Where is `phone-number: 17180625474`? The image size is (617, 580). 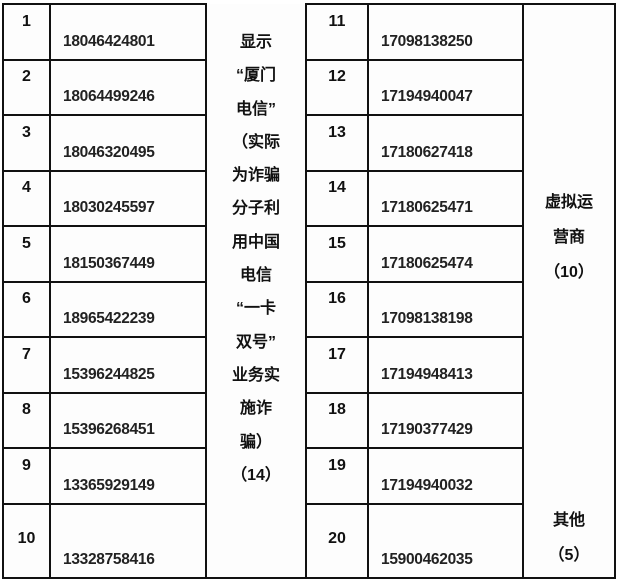
phone-number: 17180625474 is located at coordinates (445, 254).